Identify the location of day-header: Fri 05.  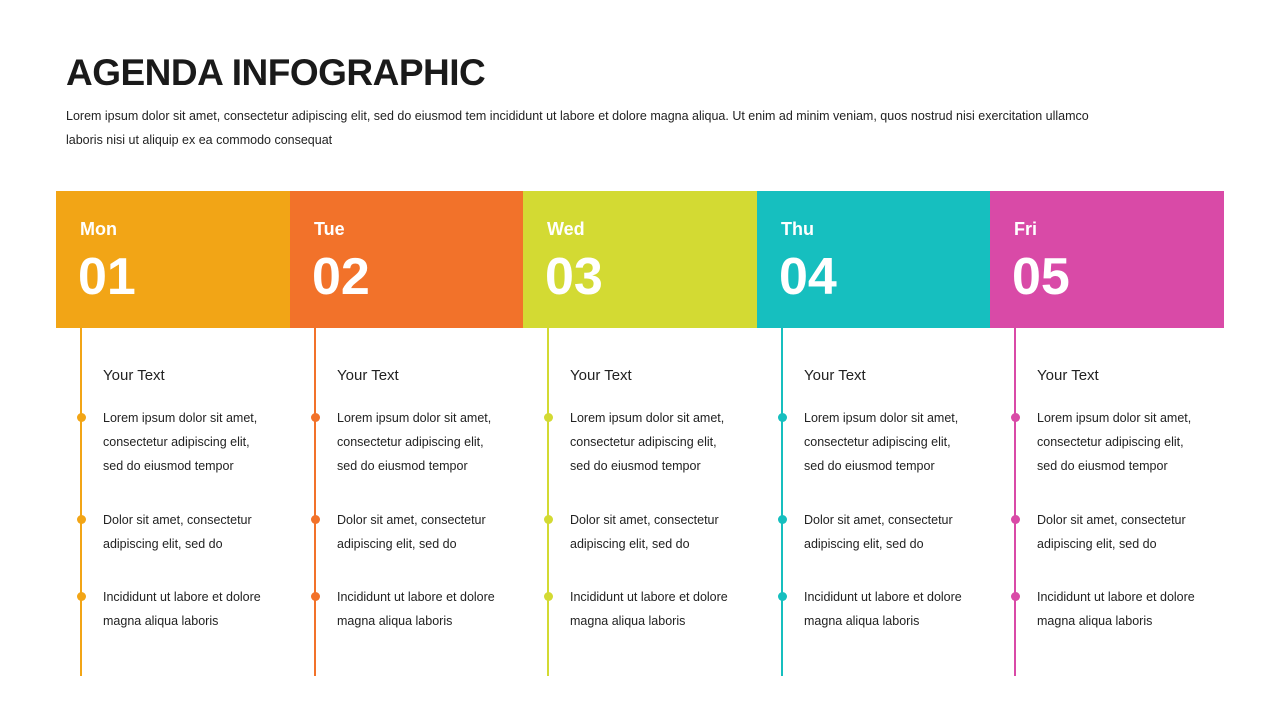
(1107, 259).